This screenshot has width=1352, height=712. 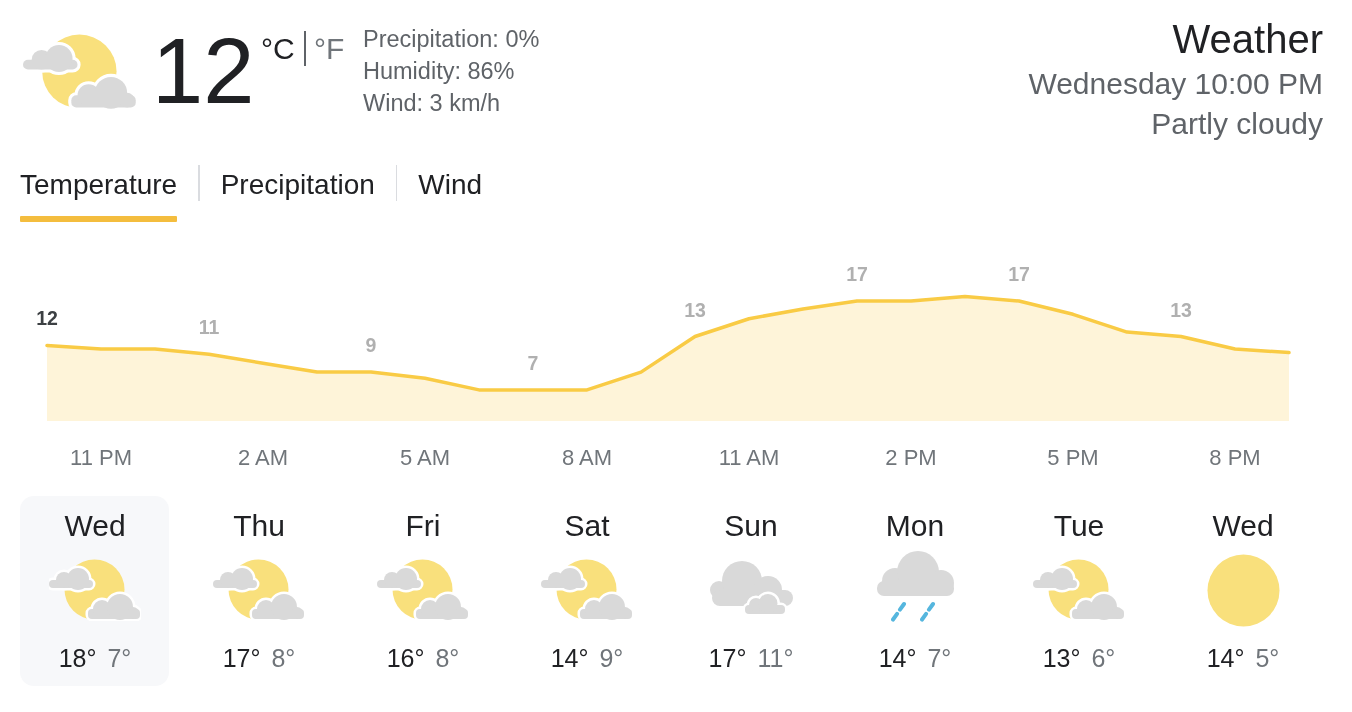 What do you see at coordinates (533, 362) in the screenshot?
I see `data-label: 7` at bounding box center [533, 362].